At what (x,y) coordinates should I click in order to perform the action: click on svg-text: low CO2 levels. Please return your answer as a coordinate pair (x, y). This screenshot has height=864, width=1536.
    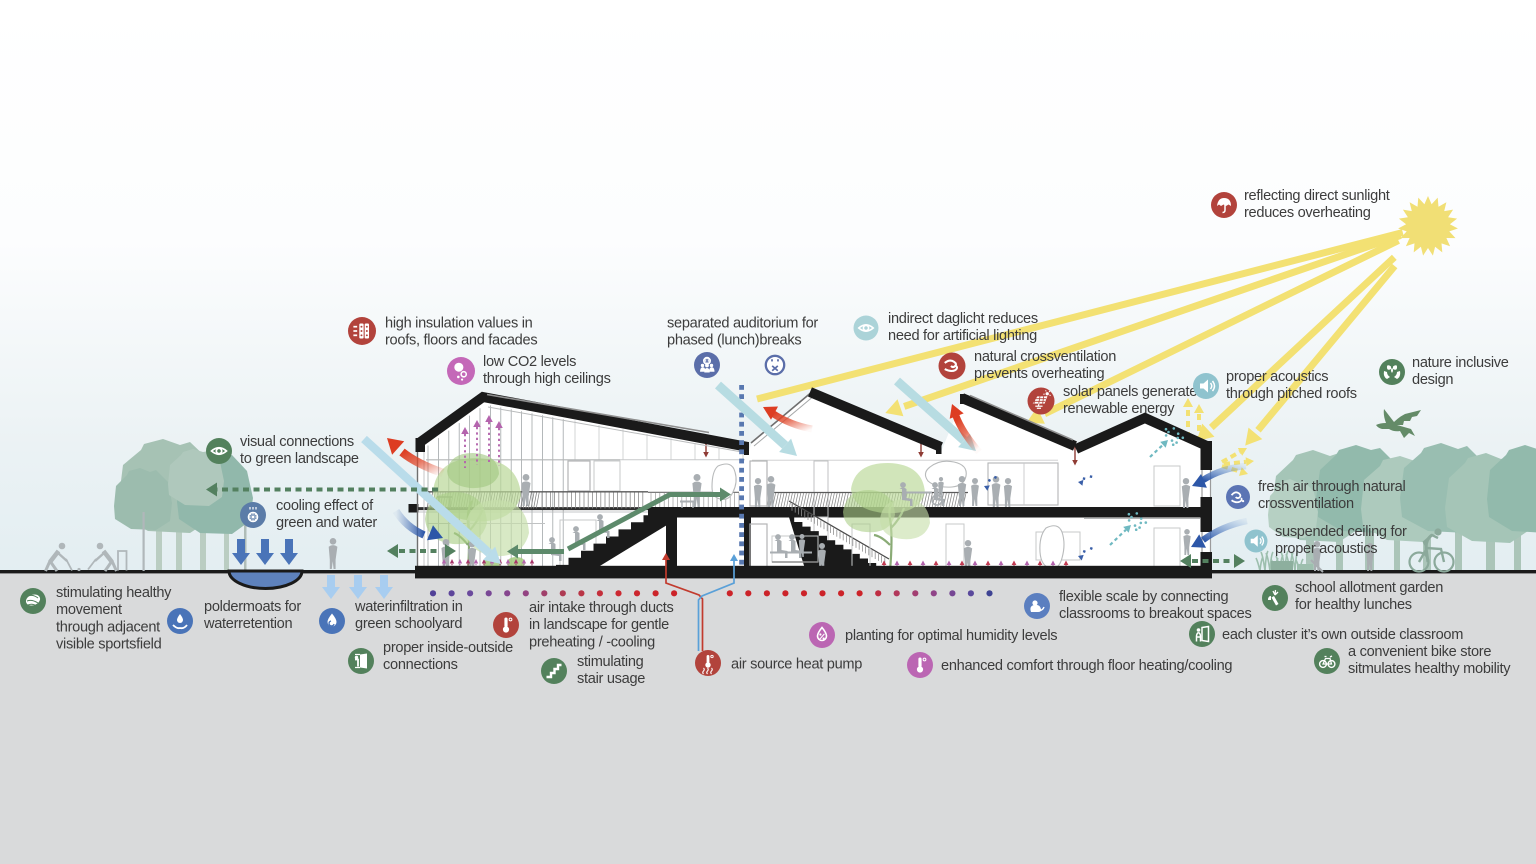
    Looking at the image, I should click on (529, 362).